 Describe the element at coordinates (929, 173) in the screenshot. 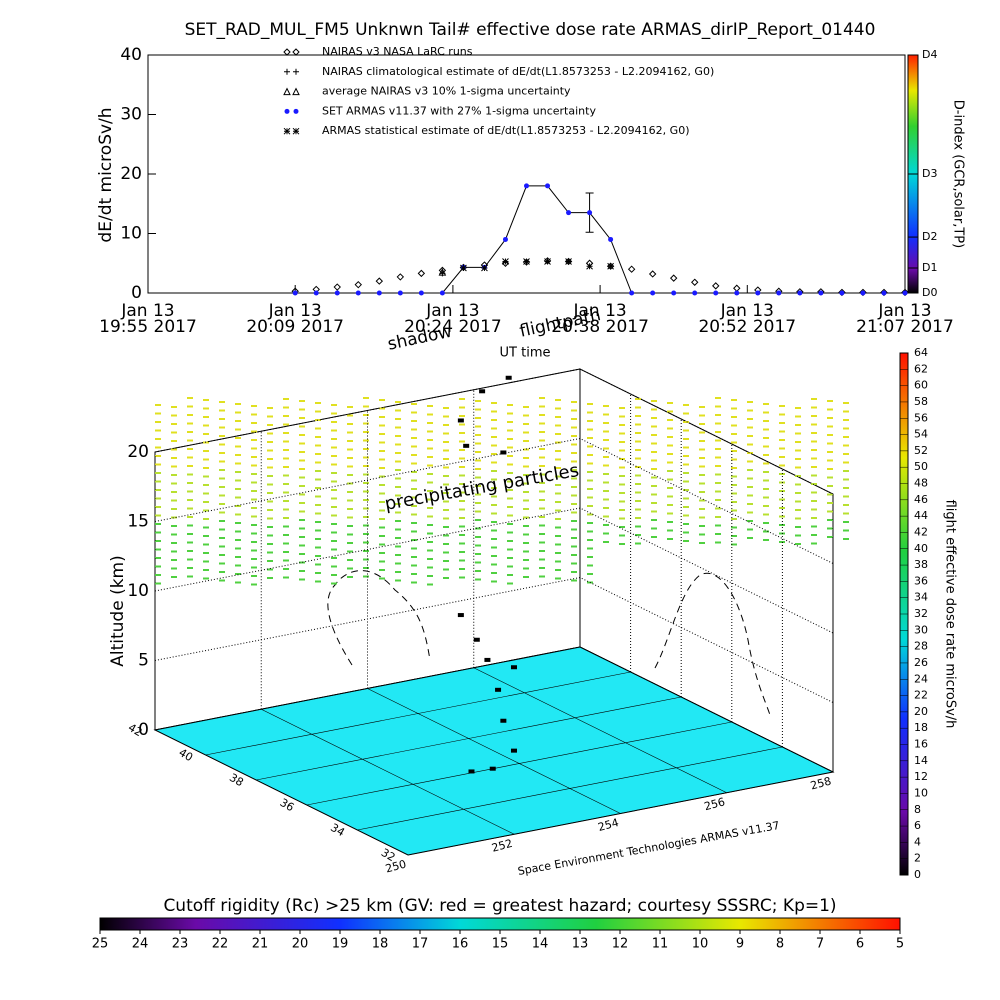

I see `y2-tick-label: D3` at that location.